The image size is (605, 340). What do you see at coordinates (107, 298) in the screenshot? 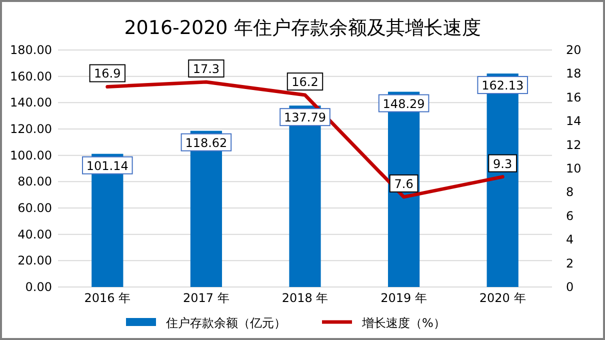
I see `x-tick-label: 2016 年` at bounding box center [107, 298].